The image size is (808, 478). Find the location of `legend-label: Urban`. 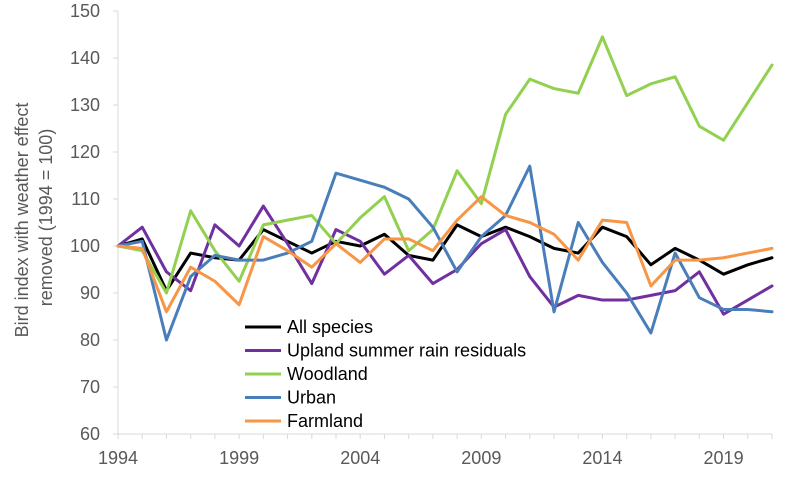

legend-label: Urban is located at coordinates (311, 398).